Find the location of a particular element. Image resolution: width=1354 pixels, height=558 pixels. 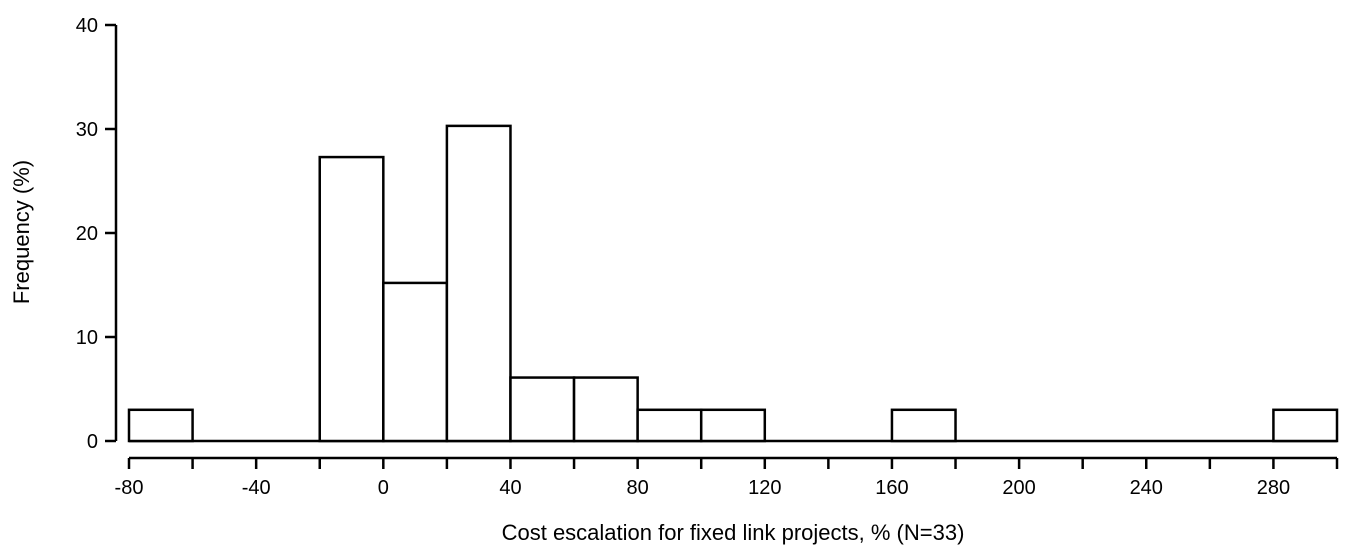

y-axis-title: Frequency (%) is located at coordinates (21, 232).